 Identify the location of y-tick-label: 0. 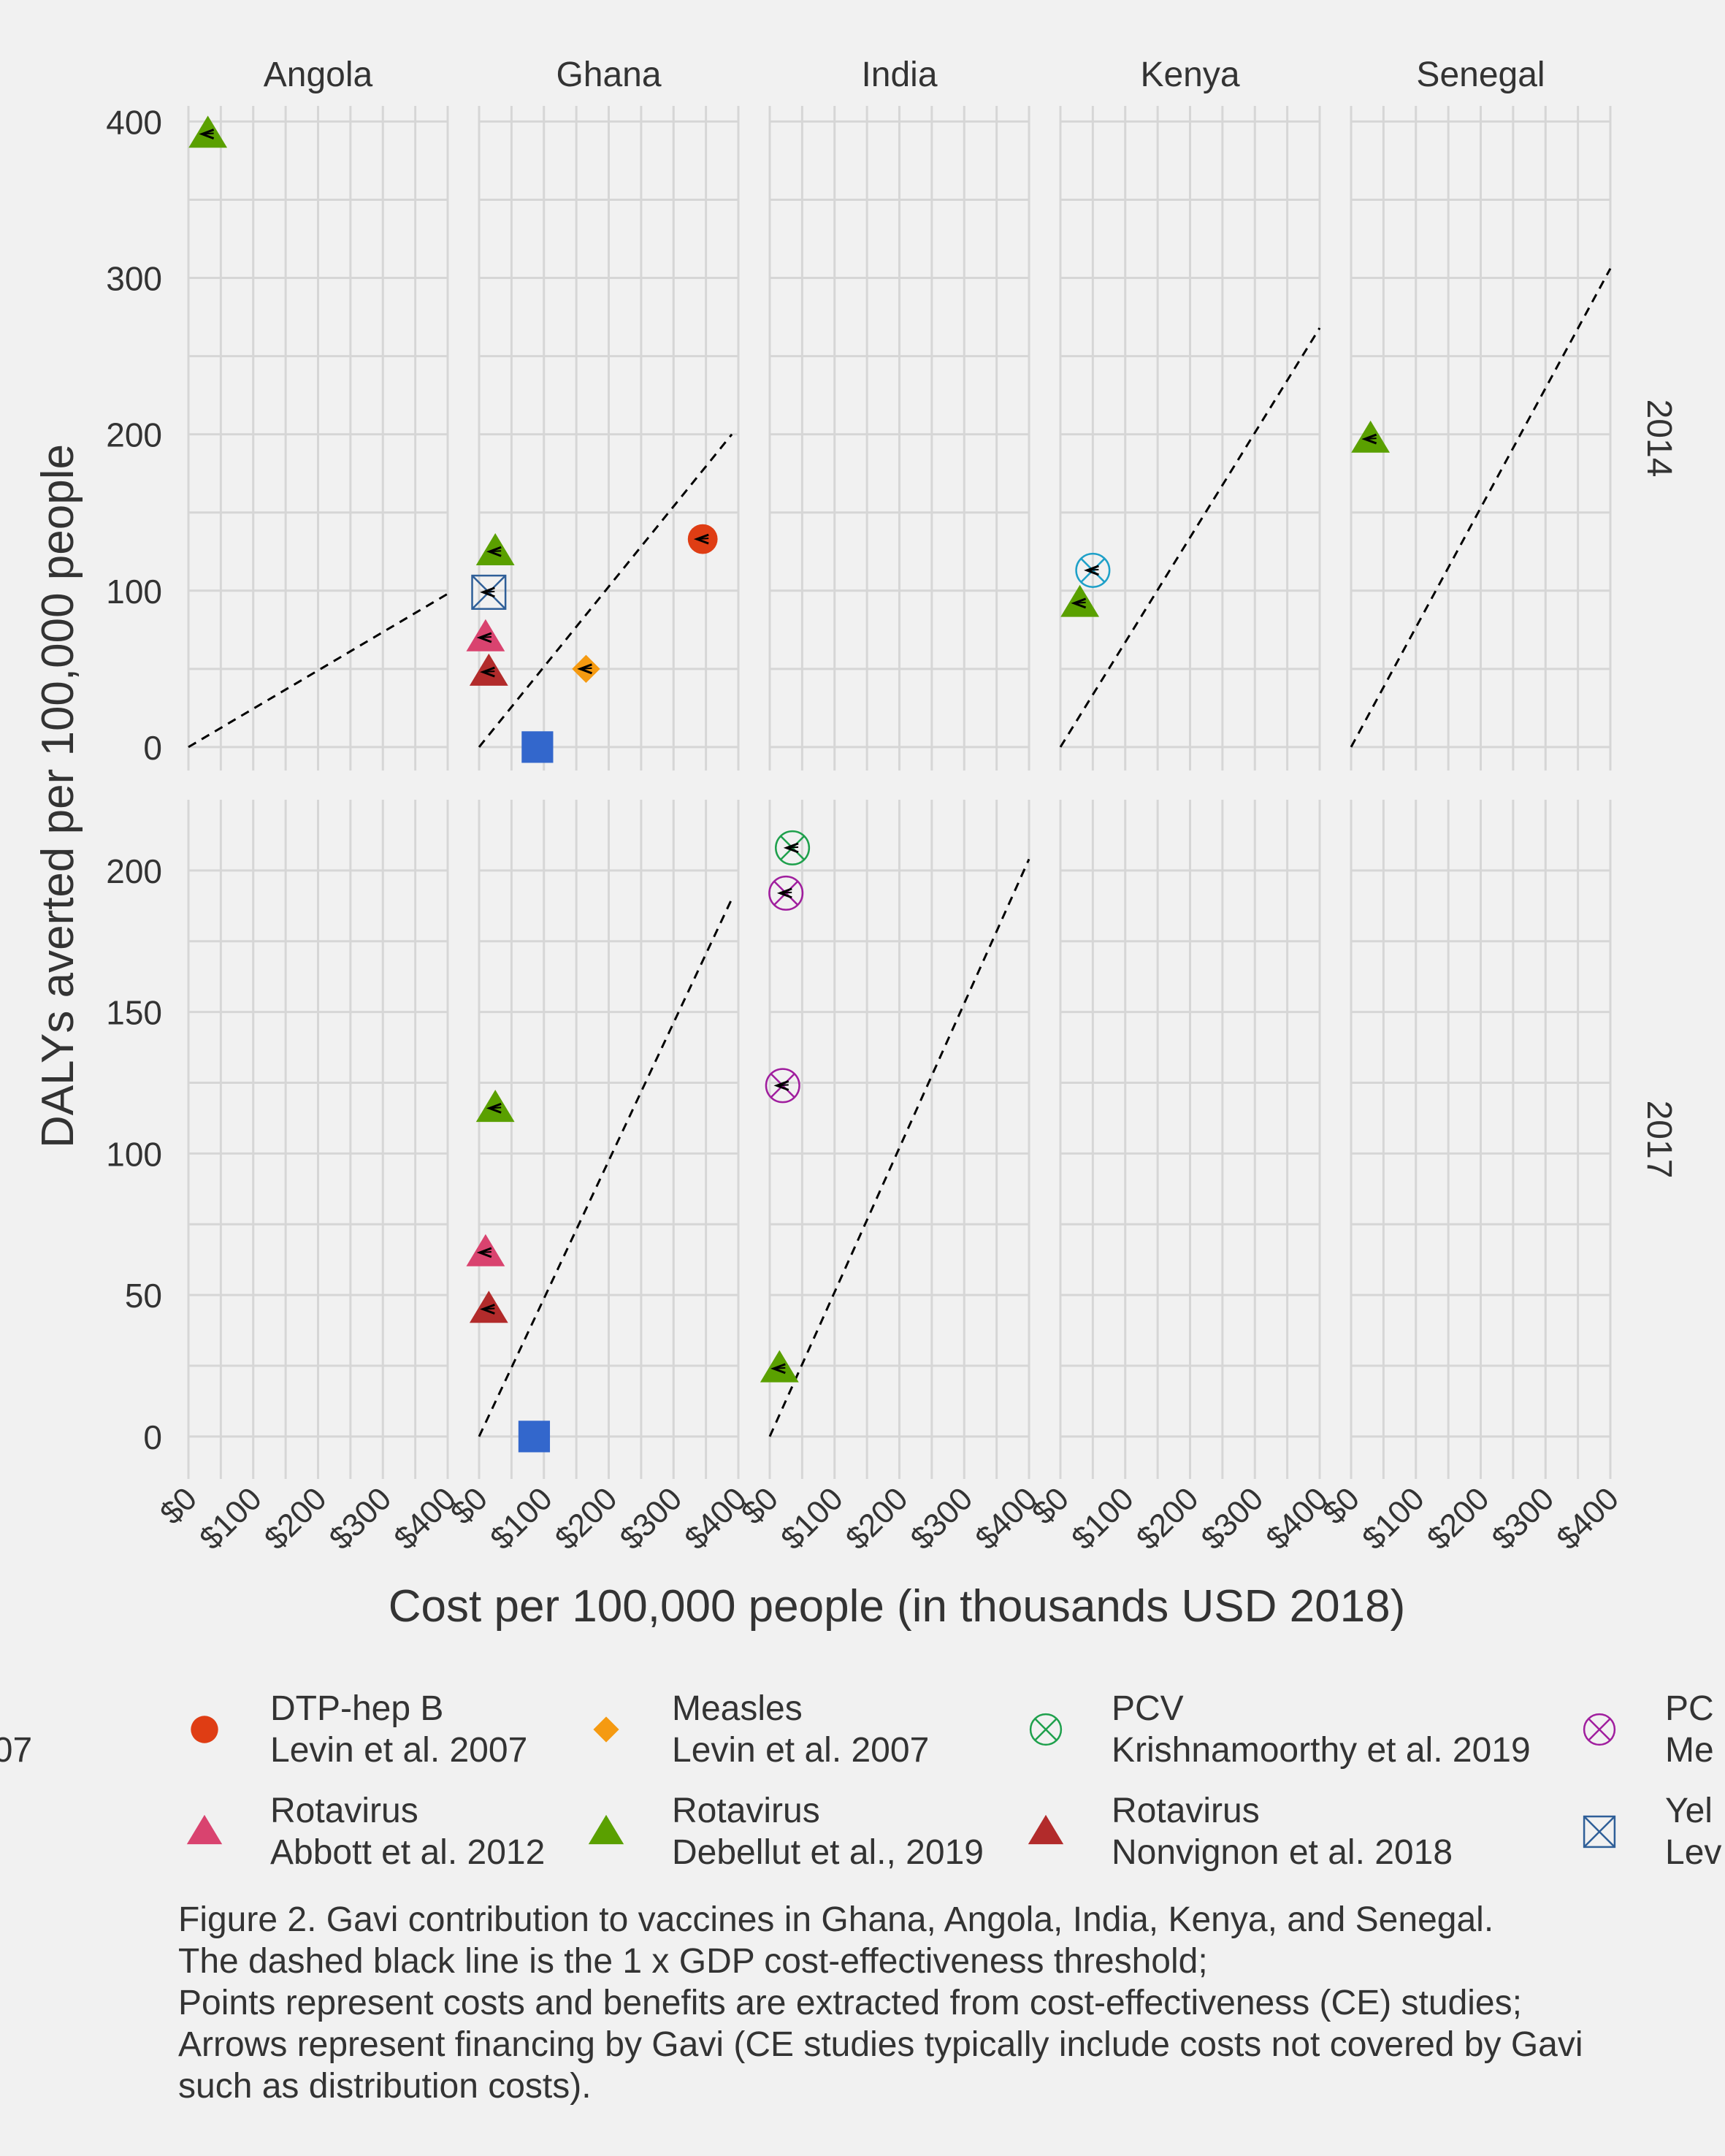
(152, 748).